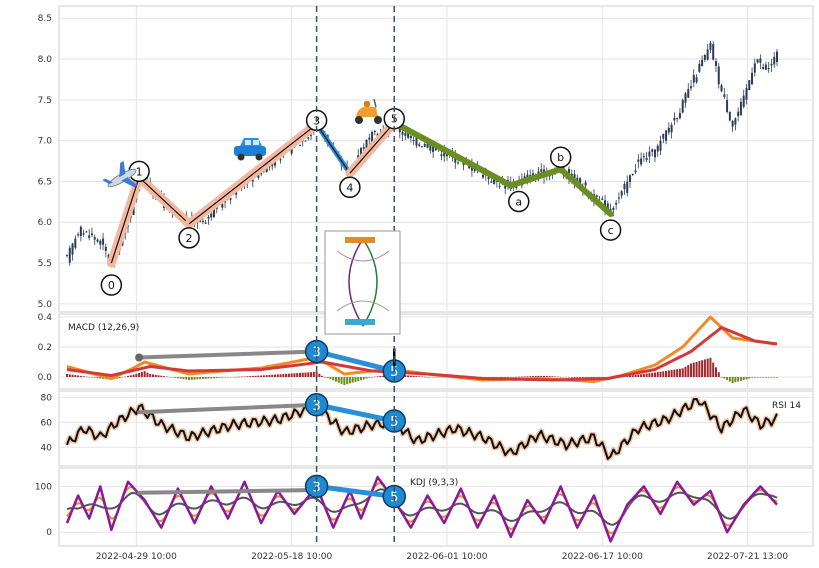 Image resolution: width=819 pixels, height=568 pixels. What do you see at coordinates (120, 174) in the screenshot?
I see `airplane-icon` at bounding box center [120, 174].